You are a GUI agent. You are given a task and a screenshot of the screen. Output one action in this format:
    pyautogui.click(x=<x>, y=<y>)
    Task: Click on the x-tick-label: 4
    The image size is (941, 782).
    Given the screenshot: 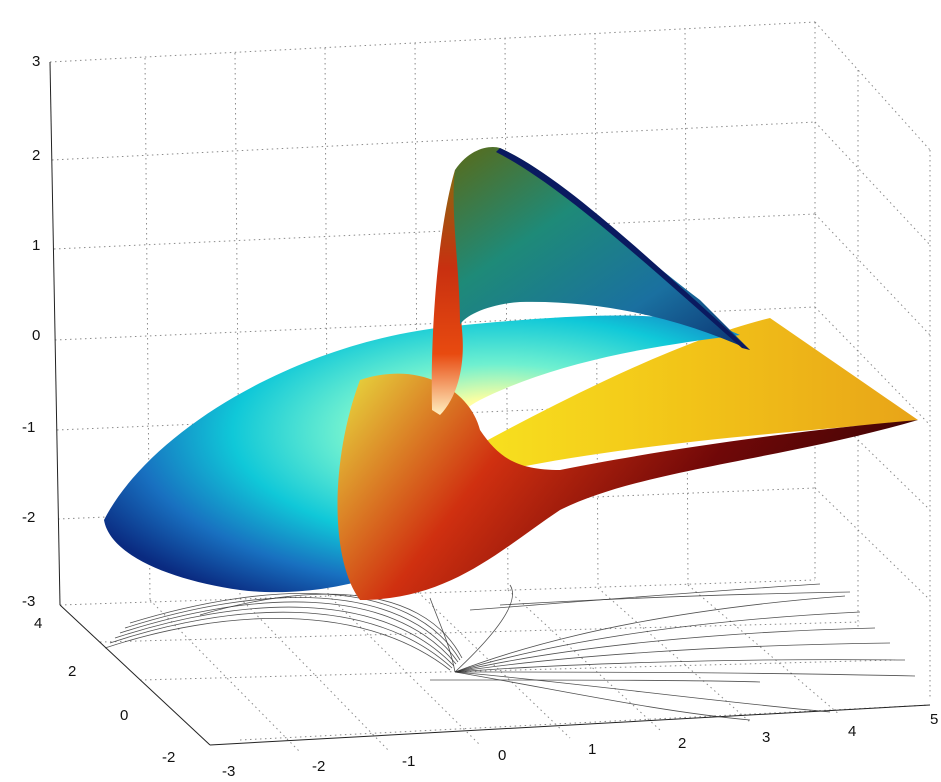 What is the action you would take?
    pyautogui.click(x=852, y=731)
    